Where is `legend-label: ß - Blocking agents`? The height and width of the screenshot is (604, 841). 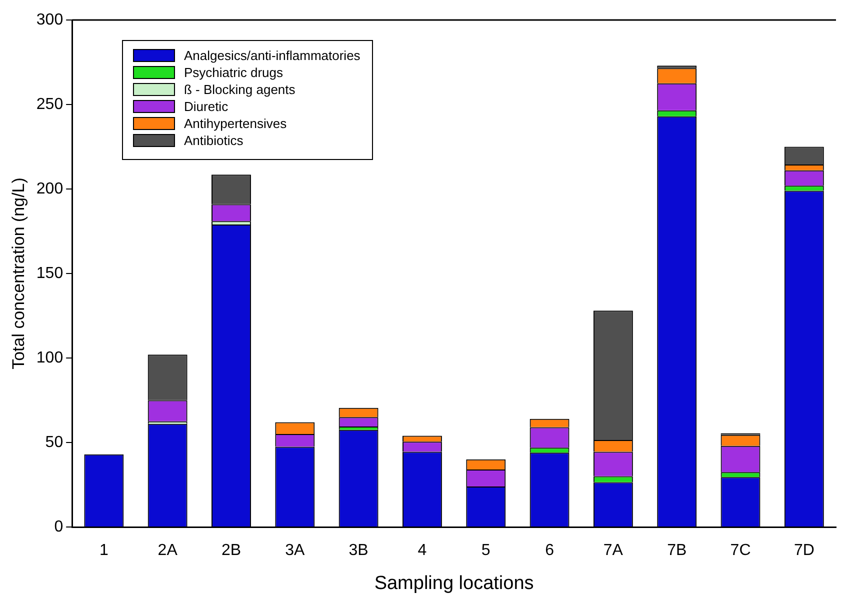 legend-label: ß - Blocking agents is located at coordinates (240, 89).